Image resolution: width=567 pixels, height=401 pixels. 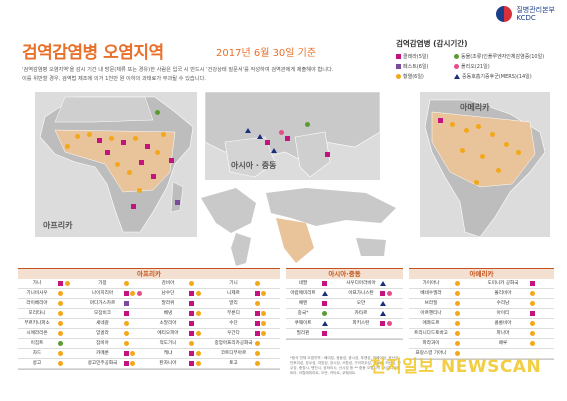 What do you see at coordinates (37, 284) in the screenshot?
I see `country-name: 가나` at bounding box center [37, 284].